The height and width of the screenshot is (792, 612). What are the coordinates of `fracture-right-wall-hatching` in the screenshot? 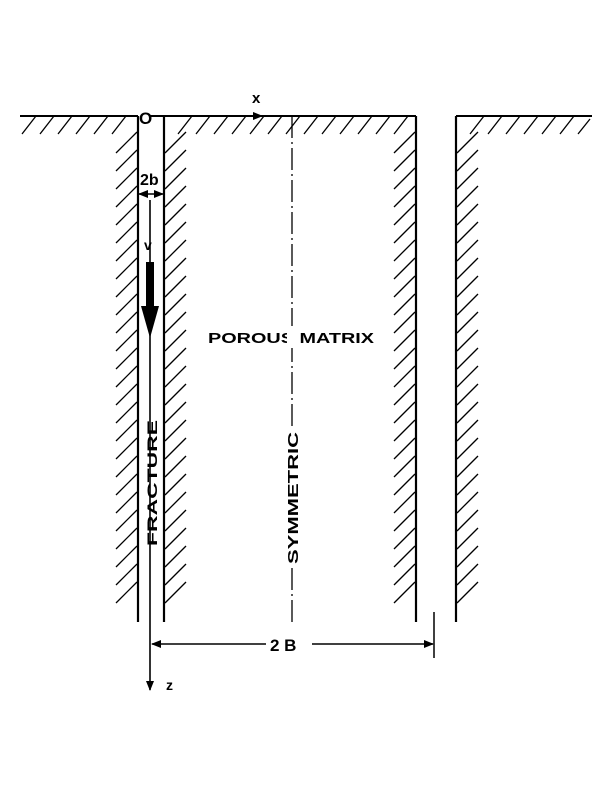 It's located at (175, 367).